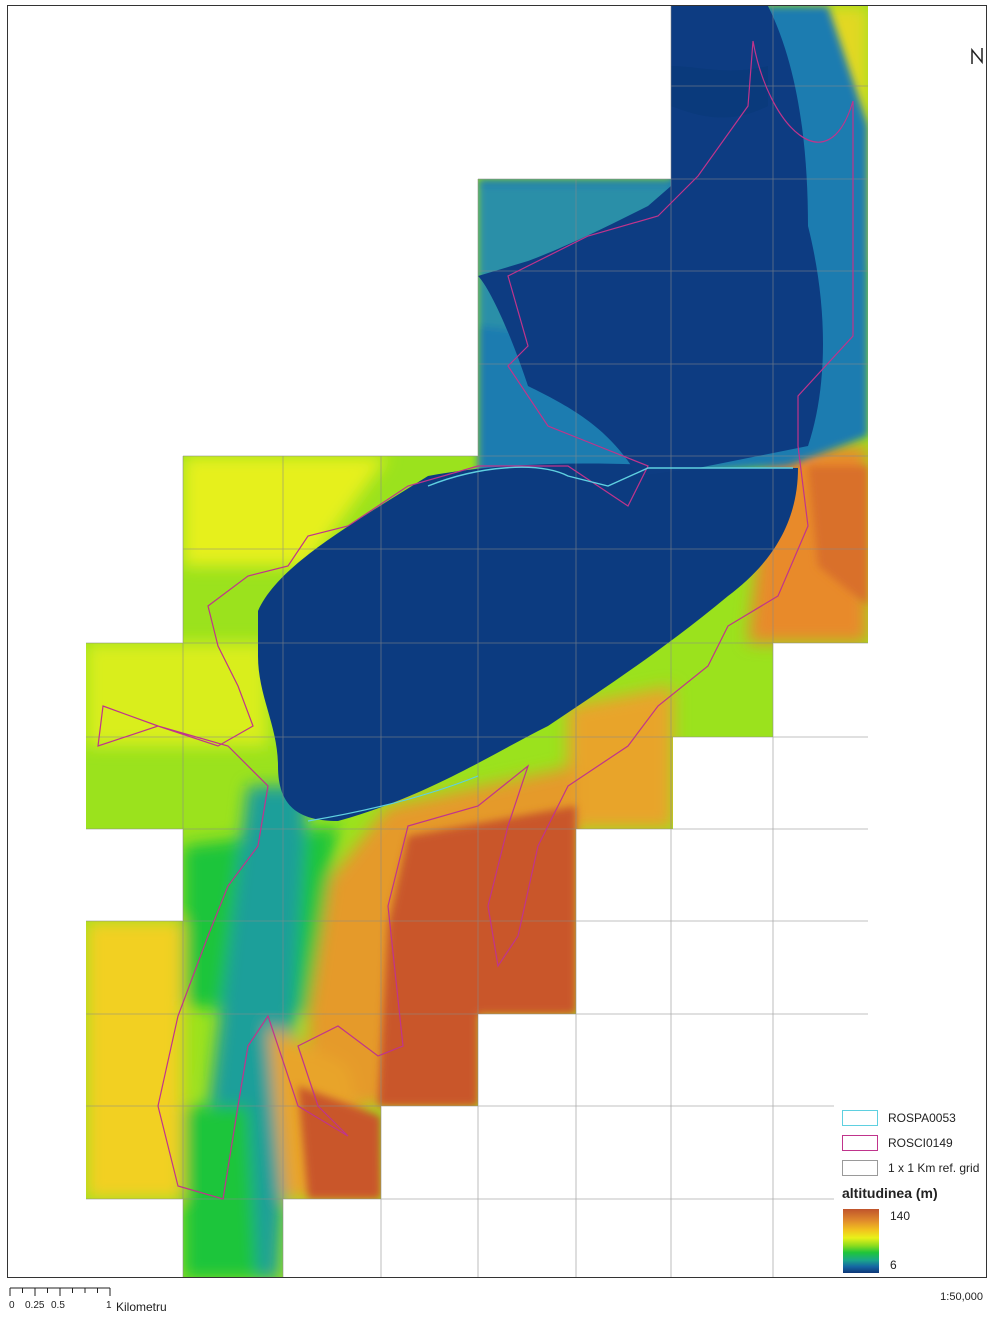 The height and width of the screenshot is (1320, 989). I want to click on rospa0053-boundary, so click(610, 476).